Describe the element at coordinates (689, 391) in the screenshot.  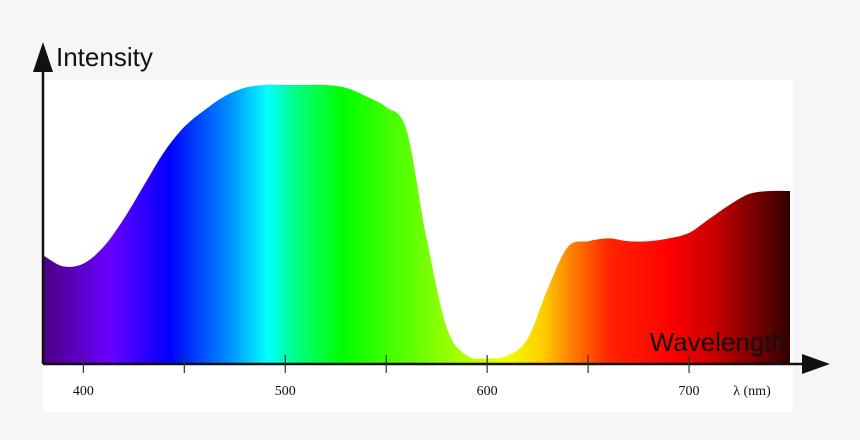
I see `x-tick-label: 700` at that location.